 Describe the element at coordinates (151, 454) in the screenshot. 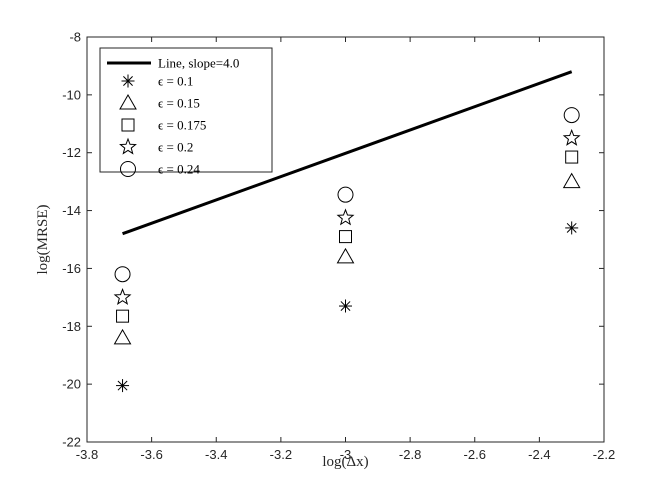

I see `x-tick-label: -3.6` at that location.